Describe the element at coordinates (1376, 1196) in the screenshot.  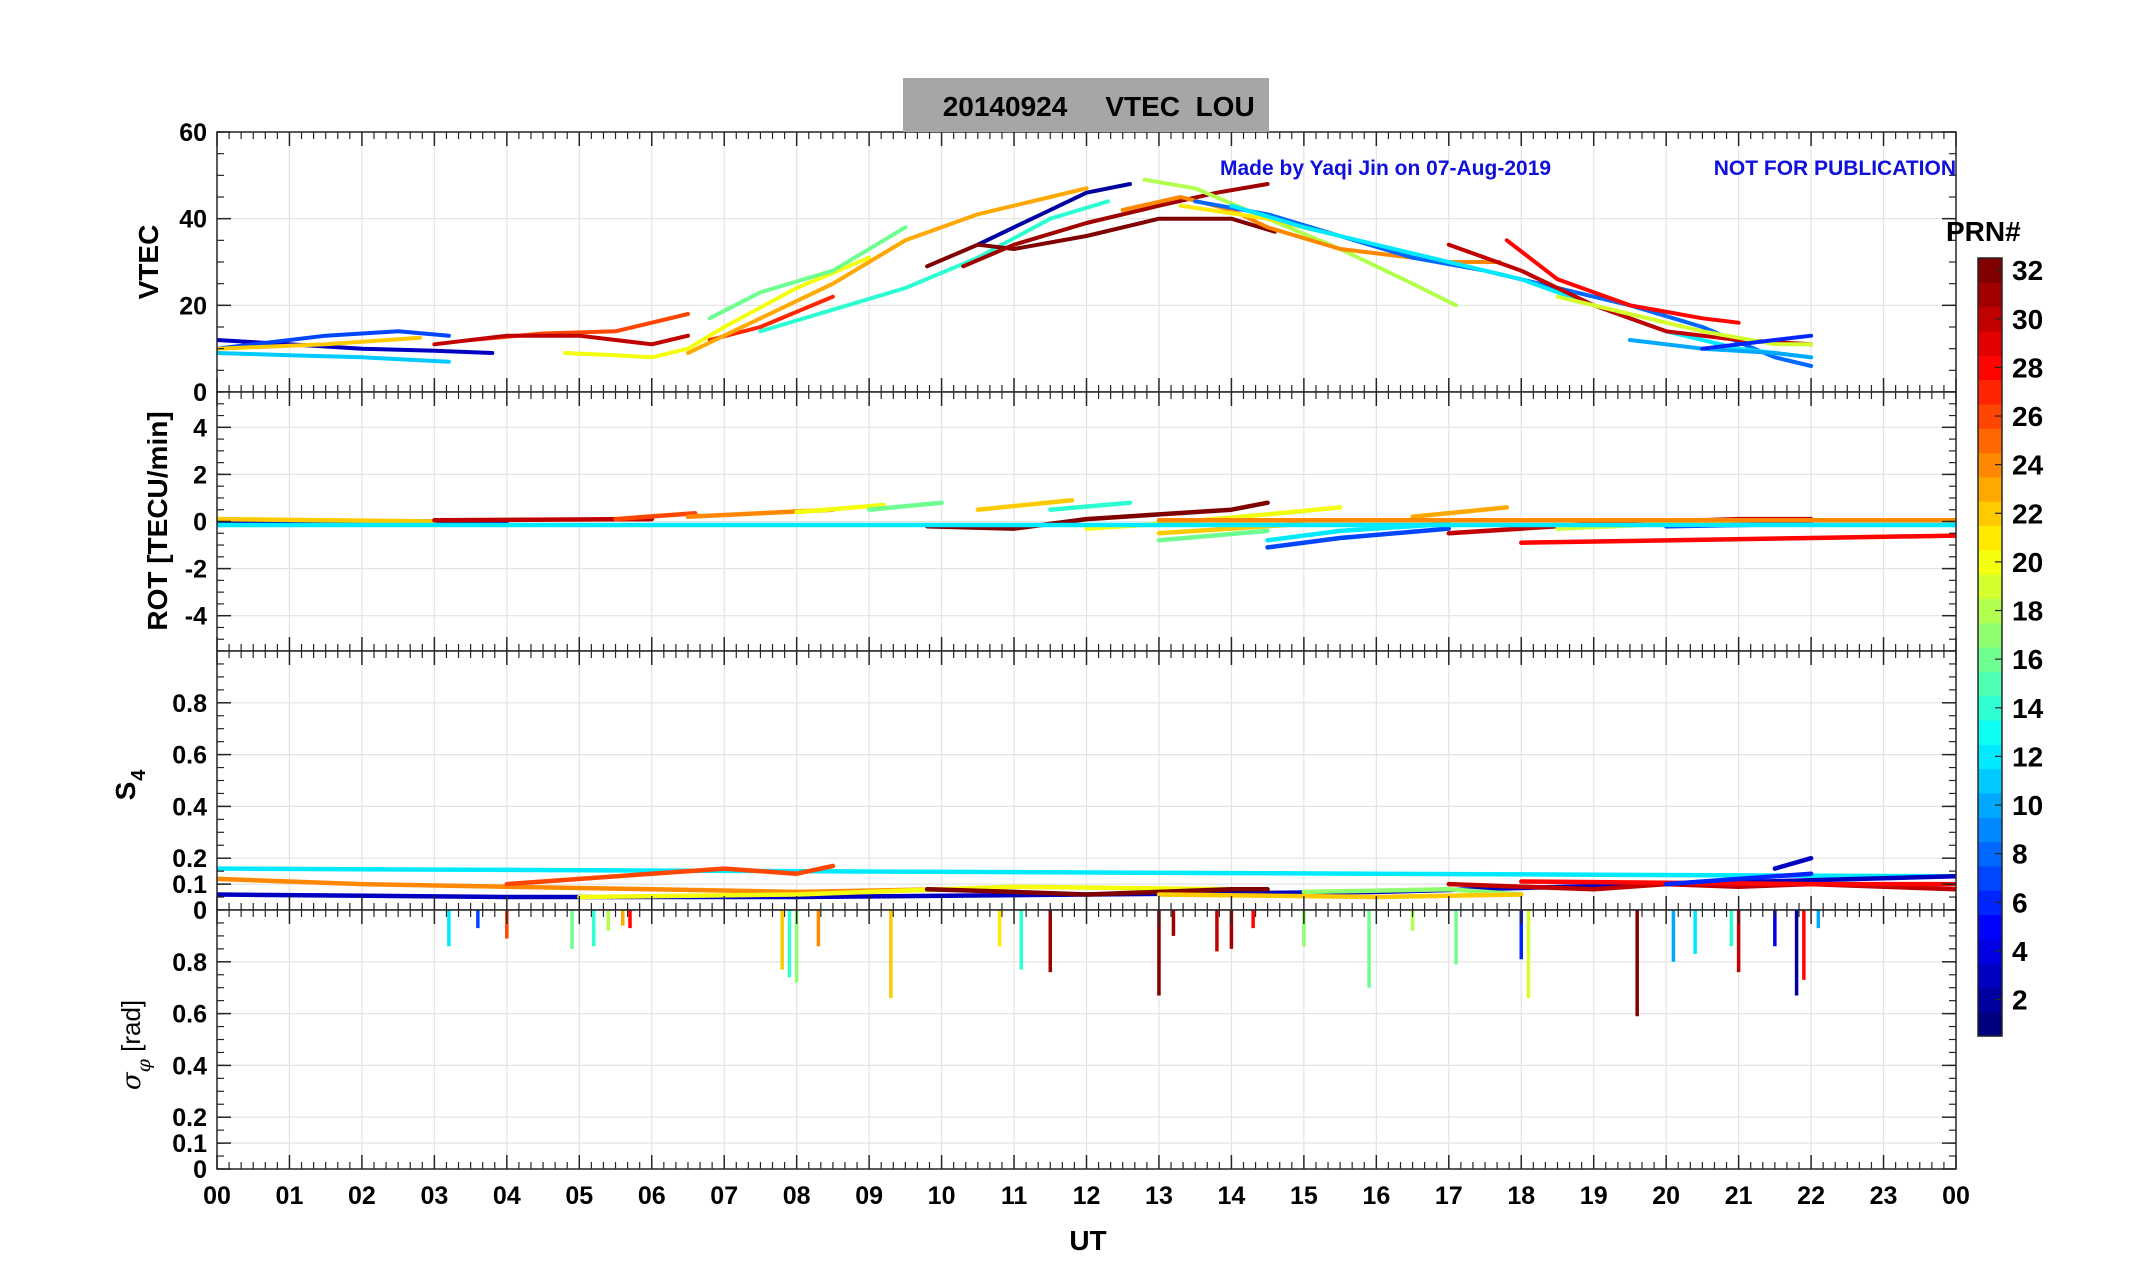
I see `x-tick-label: 16` at that location.